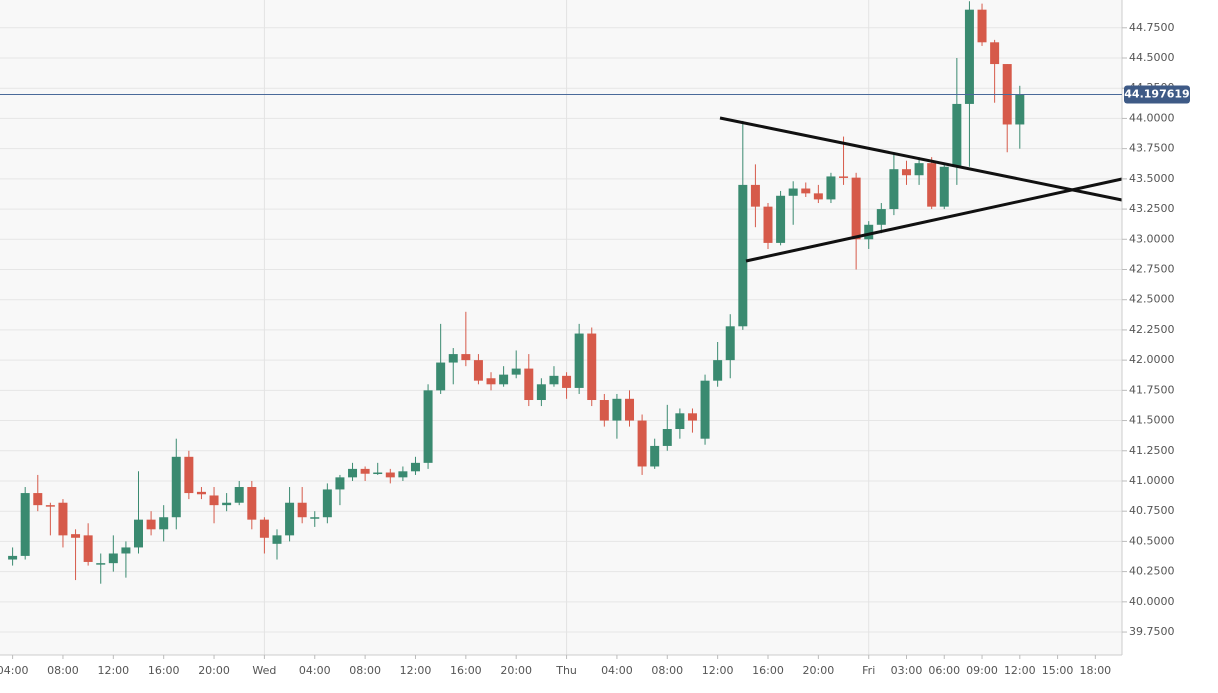 The width and height of the screenshot is (1218, 693). I want to click on y-tick-label: 40.7500, so click(1152, 510).